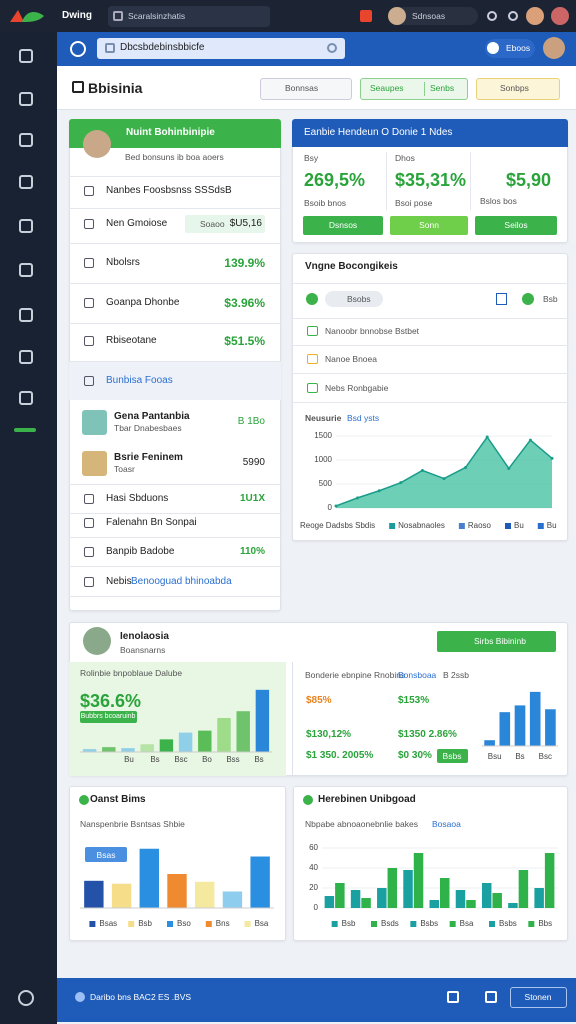 This screenshot has height=1024, width=576. I want to click on row-label: Rbiseotane, so click(131, 340).